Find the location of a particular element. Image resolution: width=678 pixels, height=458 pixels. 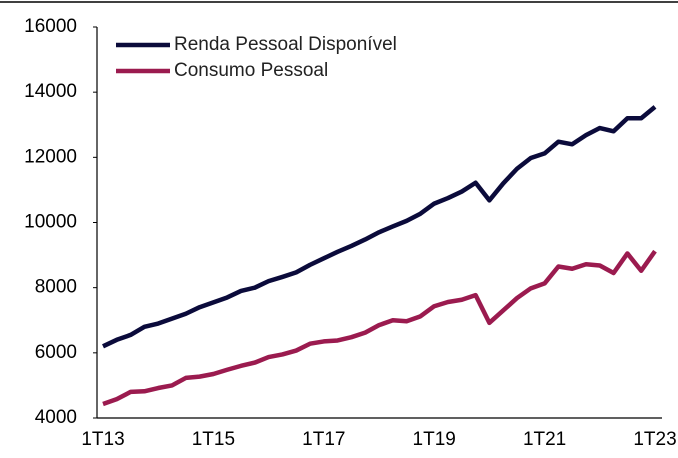

x-tick-label: 1T17 is located at coordinates (323, 439).